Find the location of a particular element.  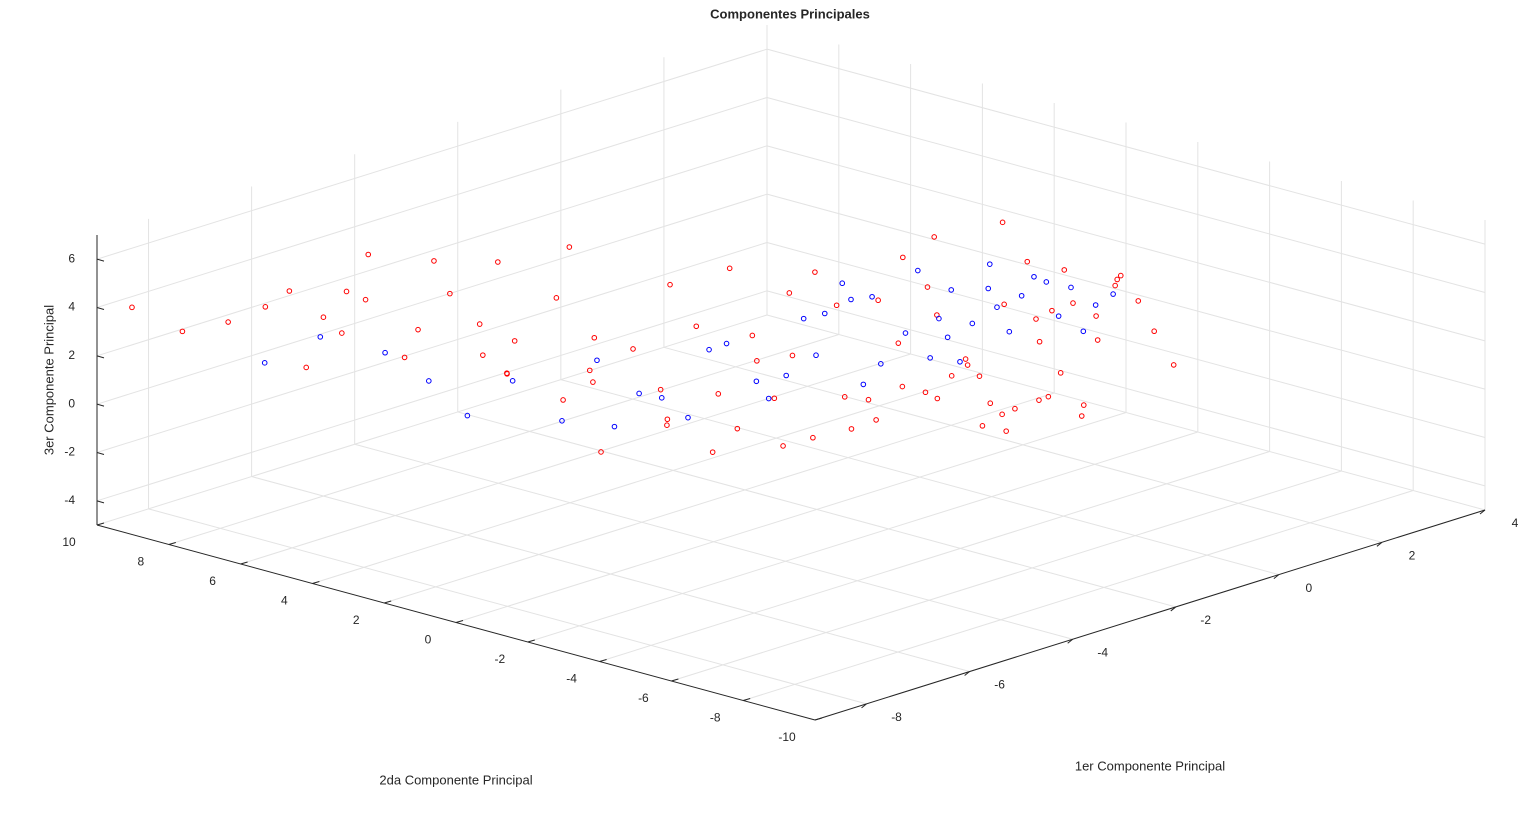

x-tick-label: 0 is located at coordinates (1309, 588).